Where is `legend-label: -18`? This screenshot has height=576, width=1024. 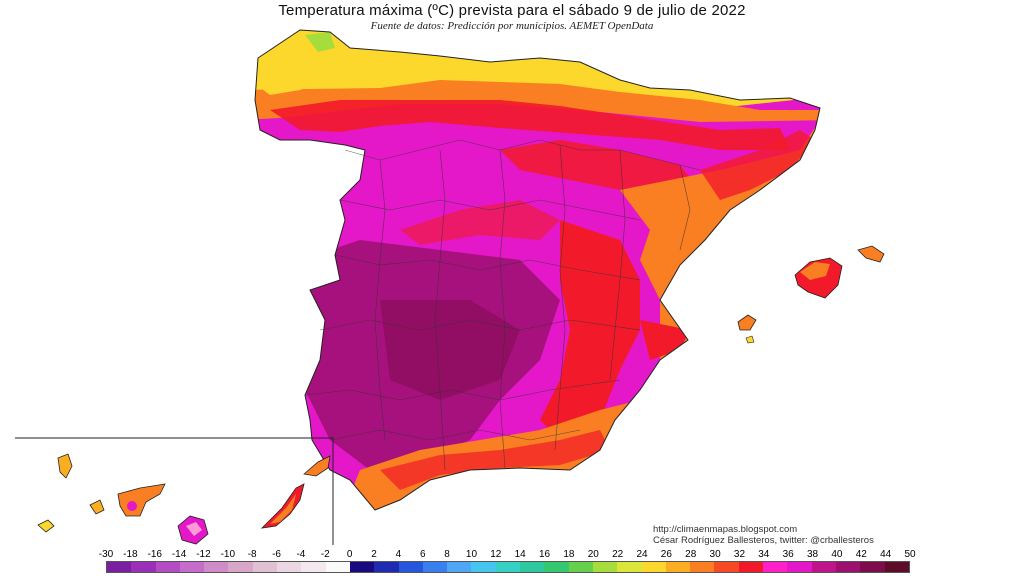 legend-label: -18 is located at coordinates (130, 554).